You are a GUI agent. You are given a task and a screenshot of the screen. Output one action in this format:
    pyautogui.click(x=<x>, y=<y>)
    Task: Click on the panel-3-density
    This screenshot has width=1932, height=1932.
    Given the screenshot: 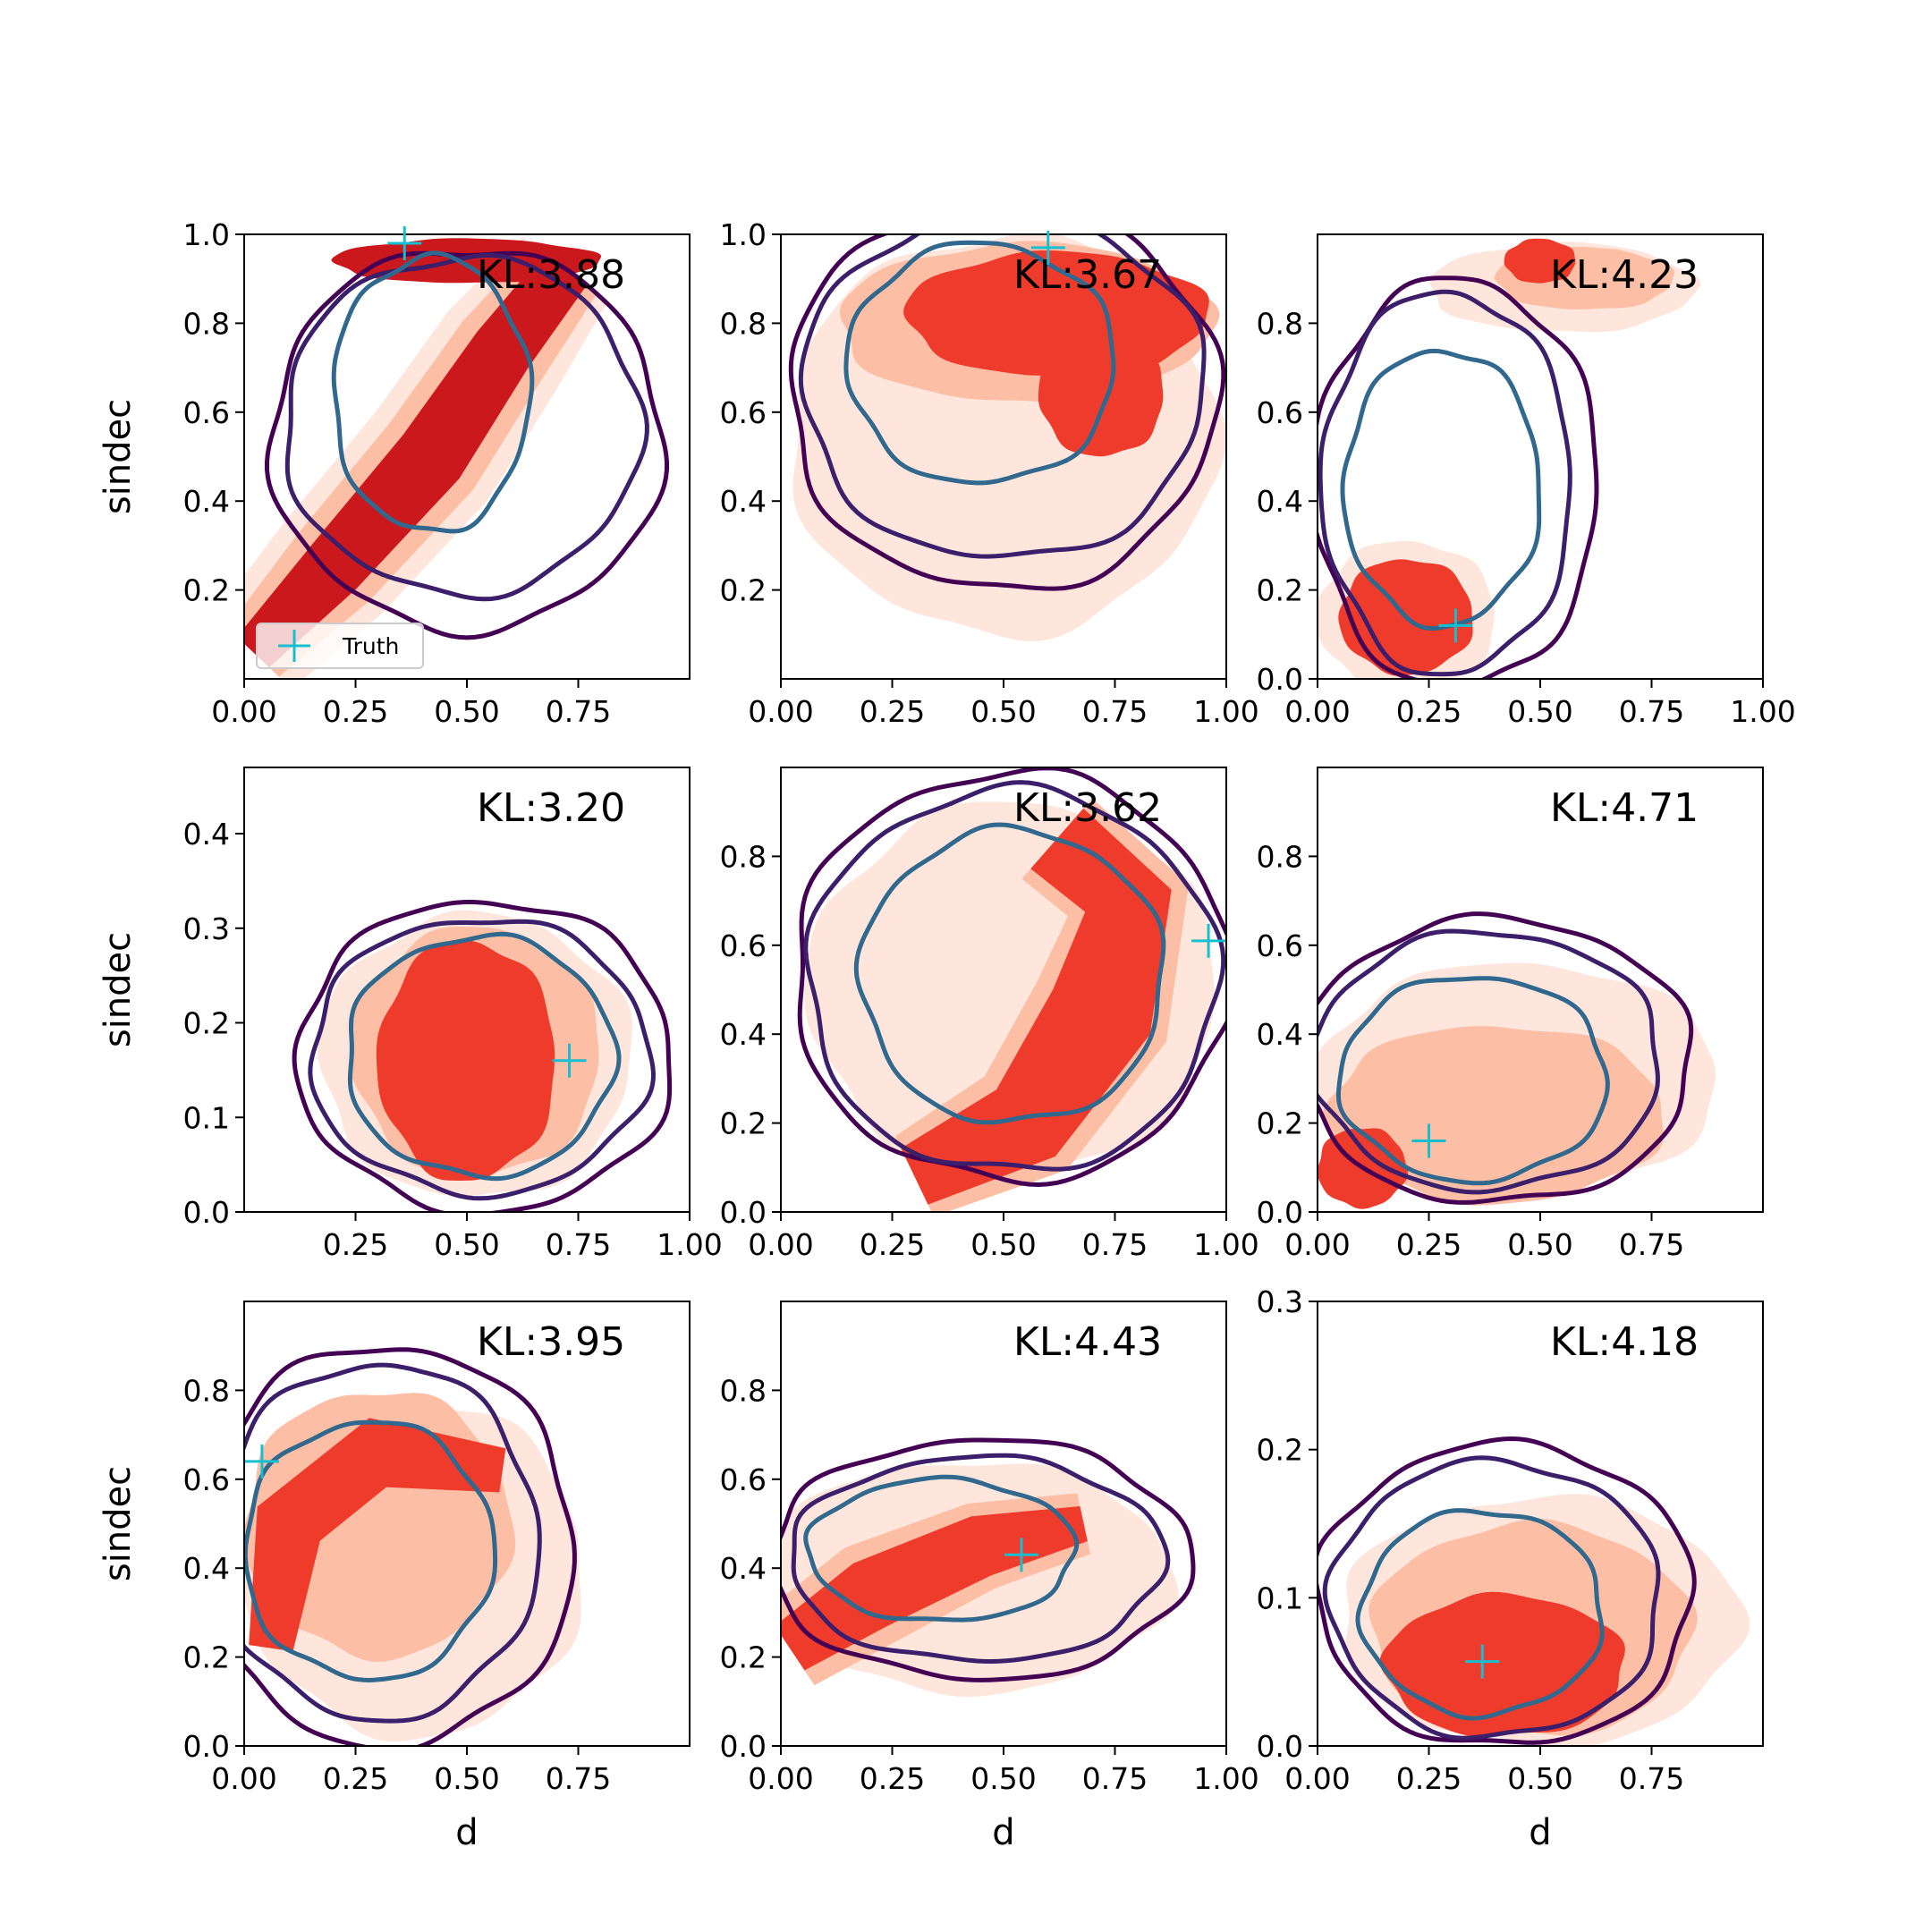 What is the action you would take?
    pyautogui.click(x=1509, y=458)
    